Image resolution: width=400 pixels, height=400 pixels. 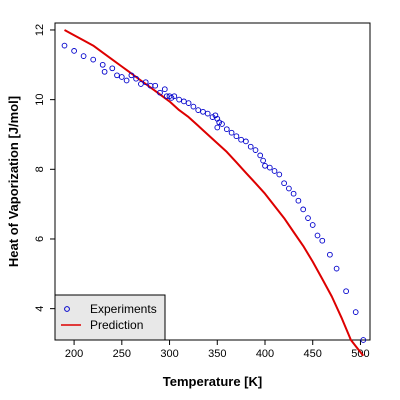 I want to click on legend-marker-experiments, so click(x=67, y=309).